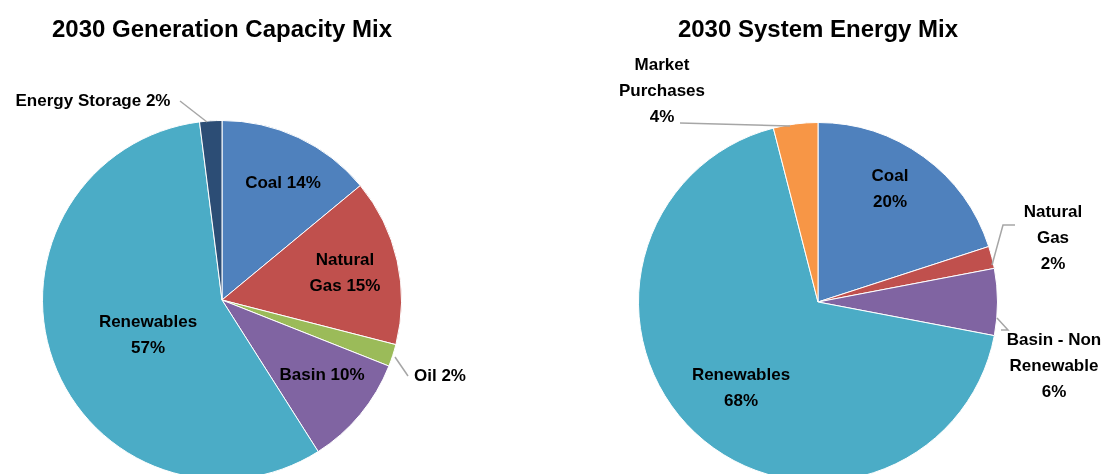  What do you see at coordinates (283, 182) in the screenshot?
I see `slice-label: Coal 14%` at bounding box center [283, 182].